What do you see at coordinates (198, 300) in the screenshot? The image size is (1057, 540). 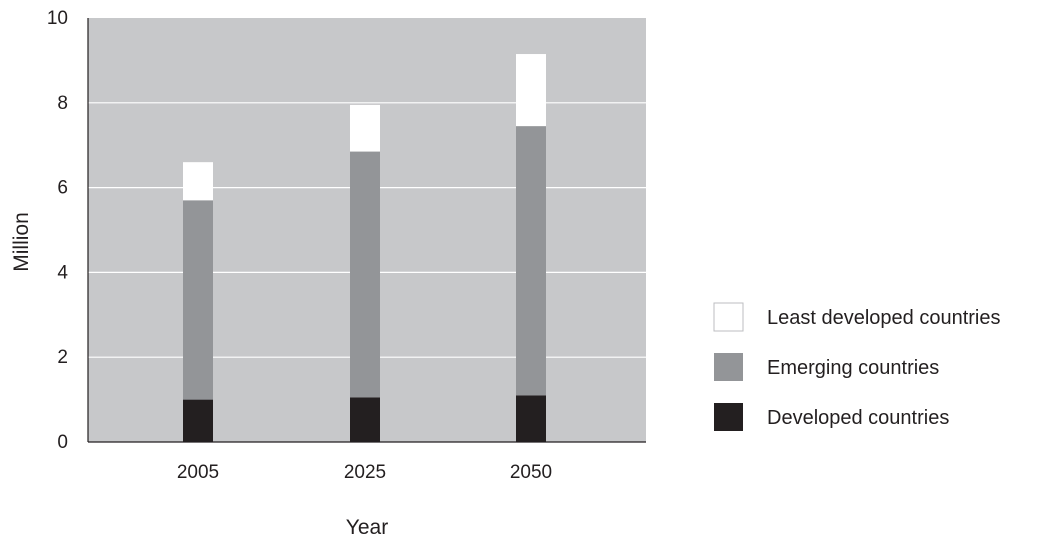 I see `bar-segment-emerging-countries-2005` at bounding box center [198, 300].